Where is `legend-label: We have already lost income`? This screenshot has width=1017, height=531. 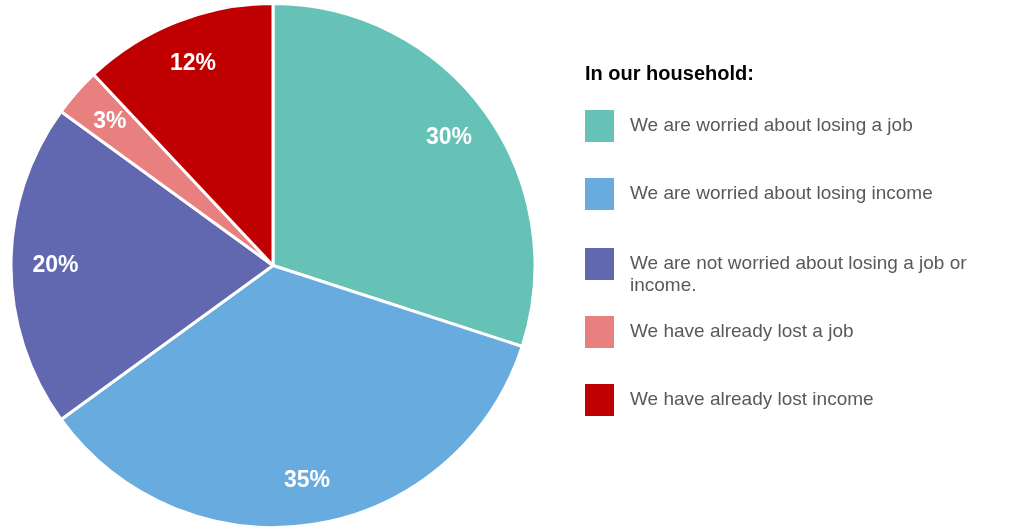
legend-label: We have already lost income is located at coordinates (752, 398).